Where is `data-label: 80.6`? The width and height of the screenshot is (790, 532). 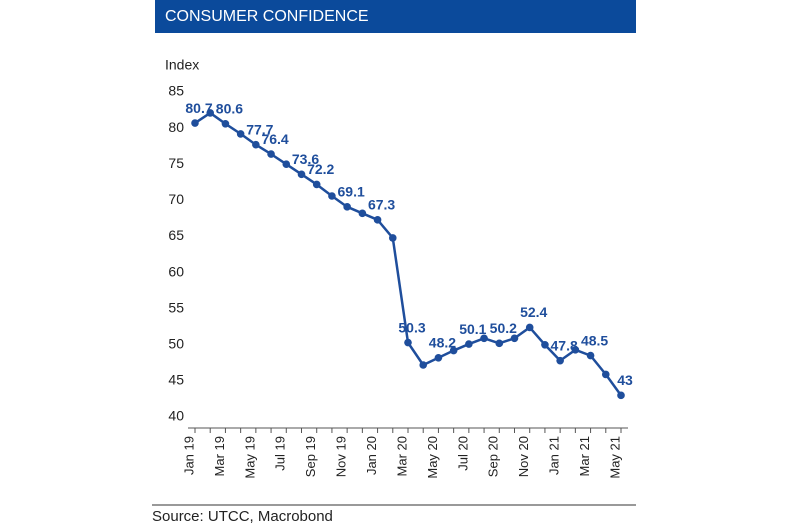 data-label: 80.6 is located at coordinates (229, 108).